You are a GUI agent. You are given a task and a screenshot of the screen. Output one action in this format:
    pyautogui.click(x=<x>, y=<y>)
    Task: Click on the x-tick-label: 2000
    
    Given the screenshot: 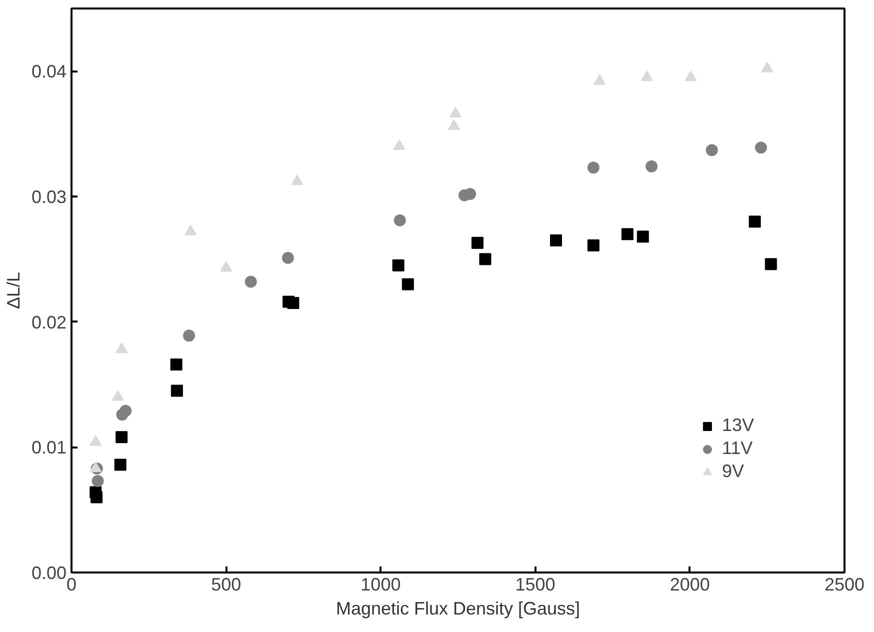 What is the action you would take?
    pyautogui.click(x=690, y=584)
    